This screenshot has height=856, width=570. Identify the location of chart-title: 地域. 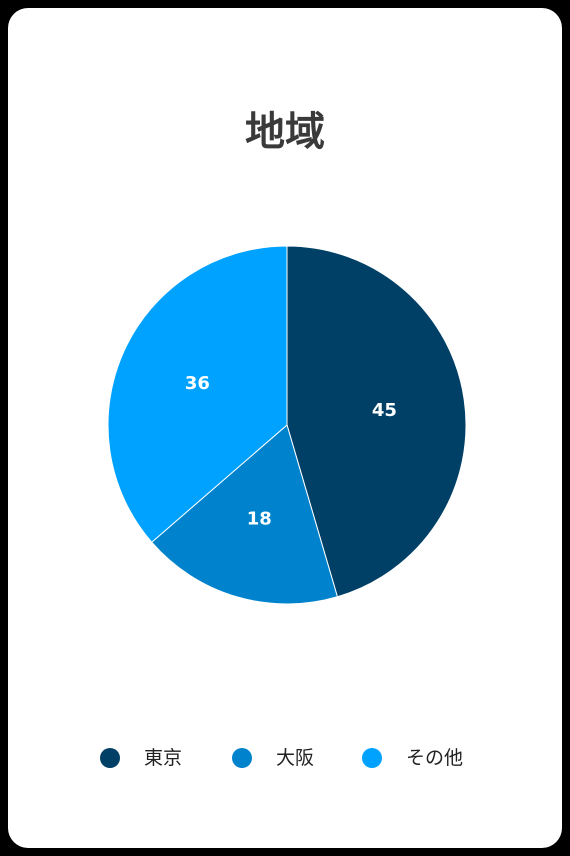
(285, 132).